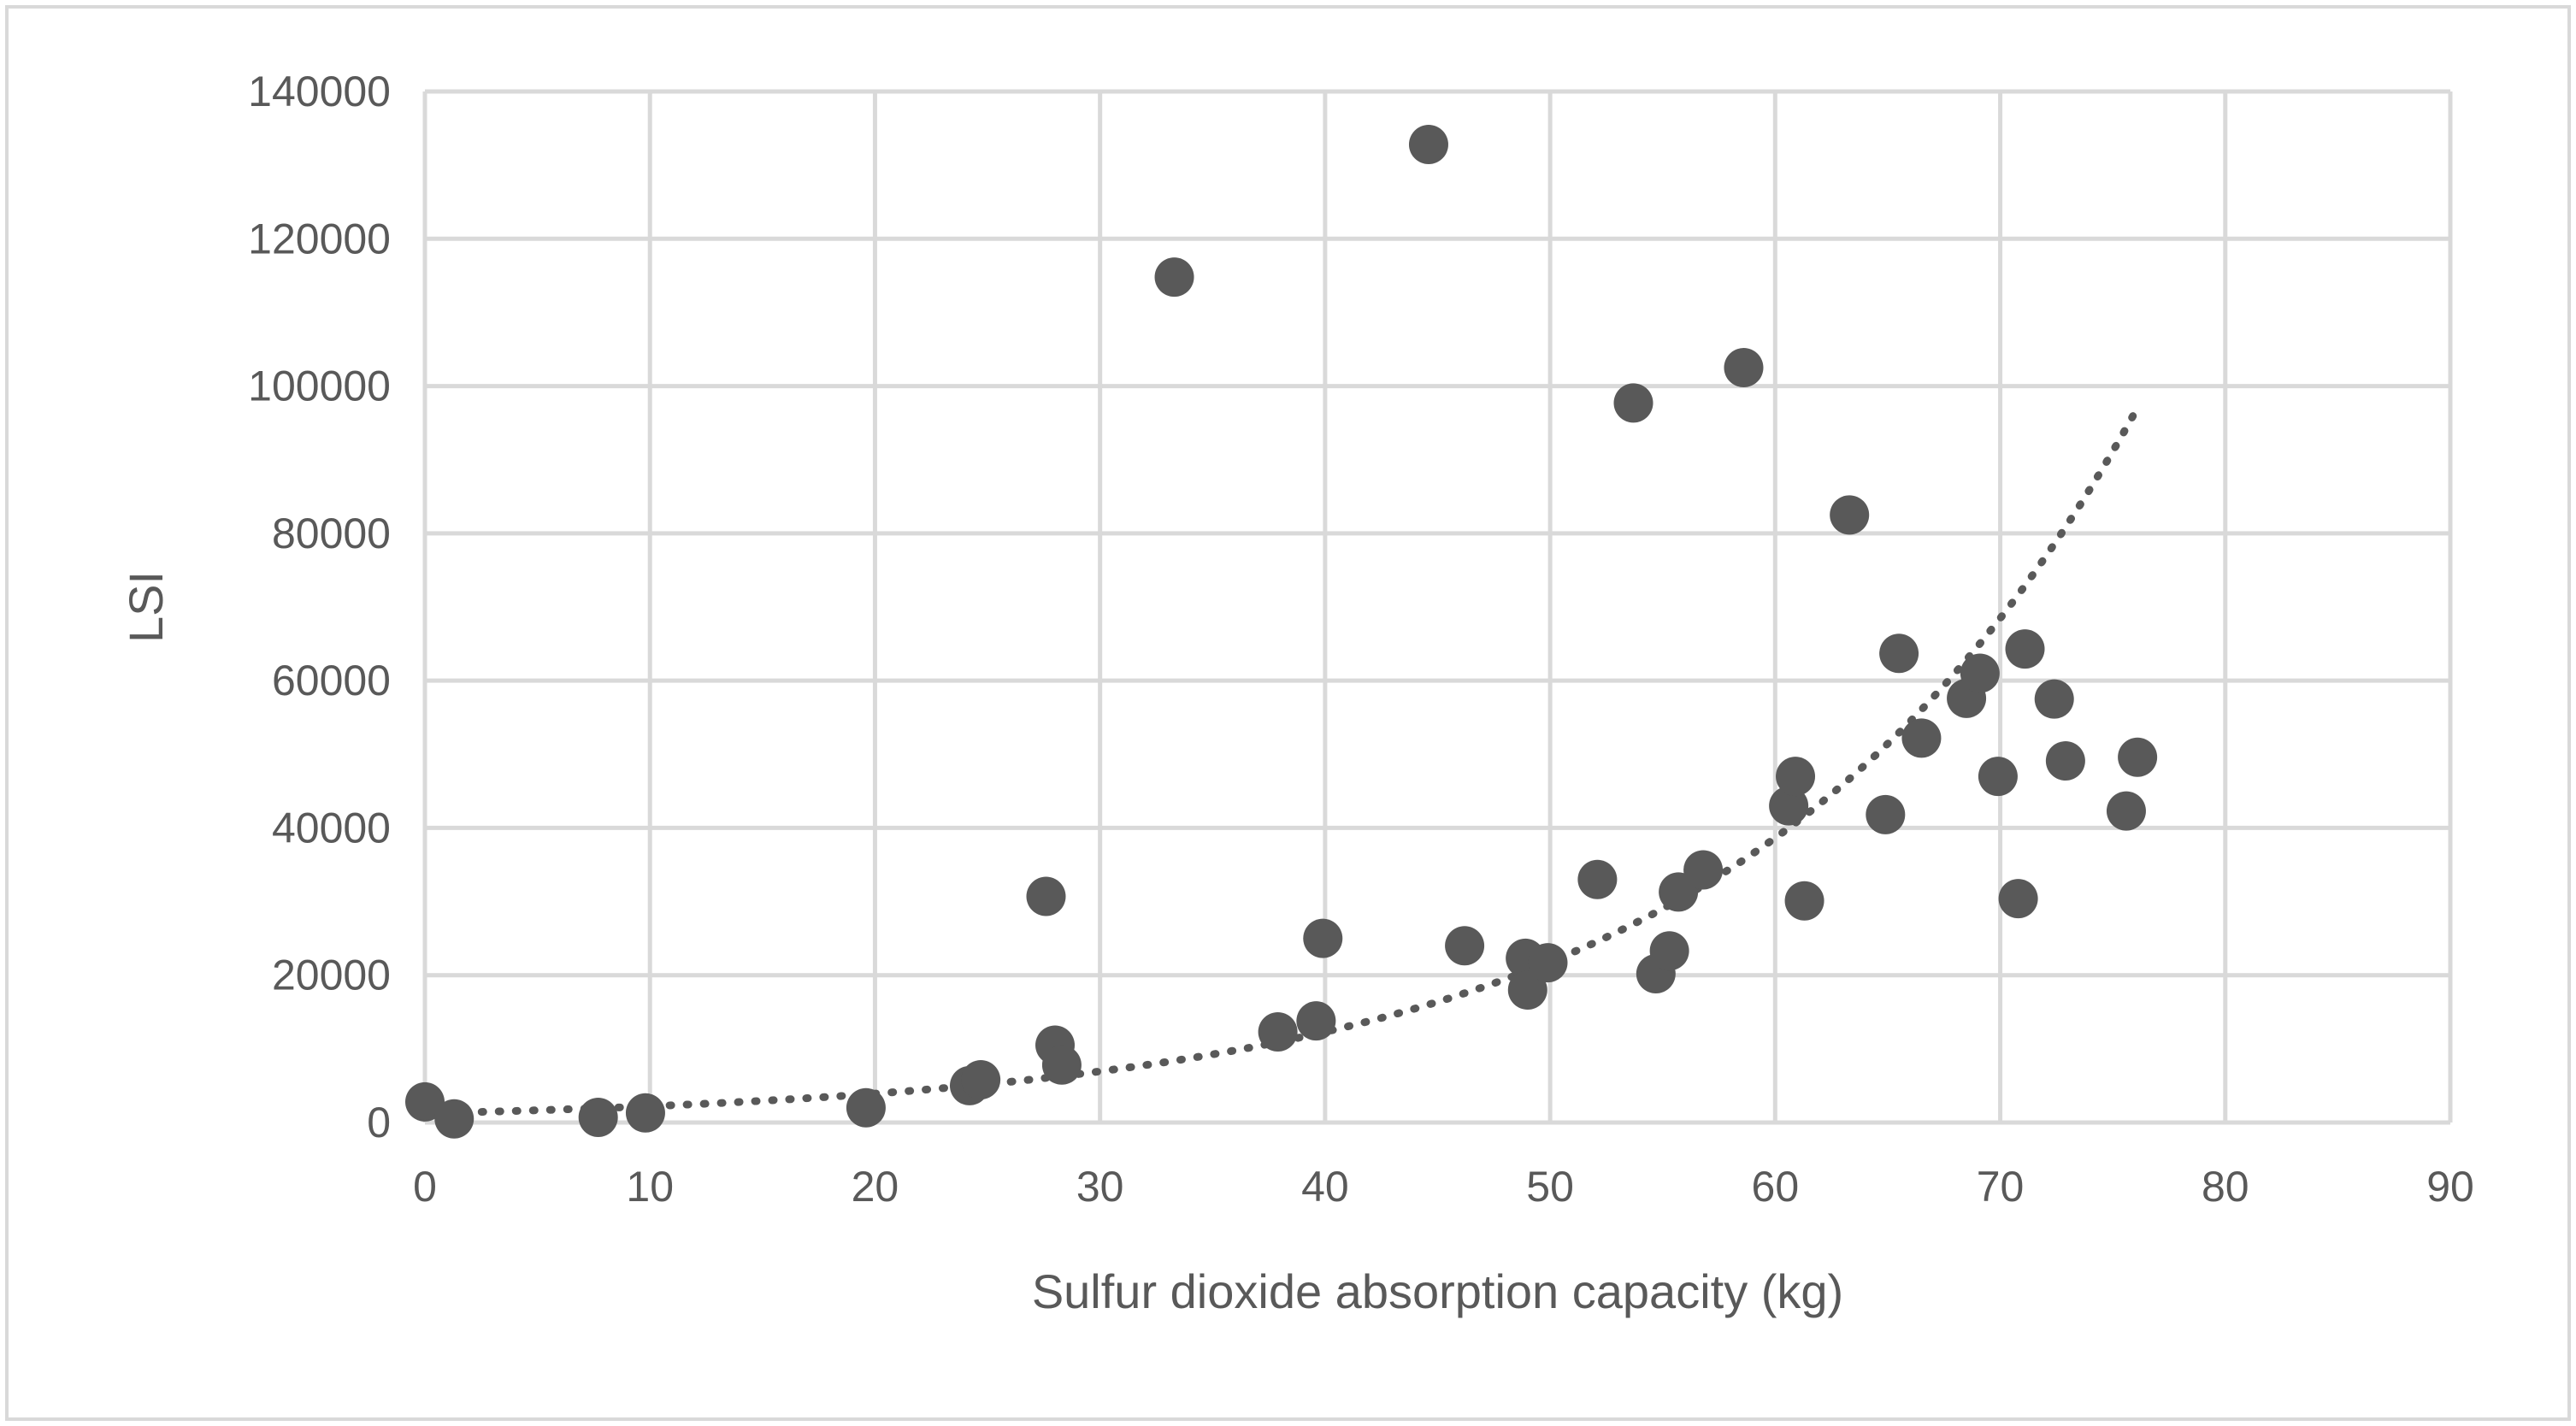  What do you see at coordinates (1776, 1187) in the screenshot?
I see `x-tick-label: 60` at bounding box center [1776, 1187].